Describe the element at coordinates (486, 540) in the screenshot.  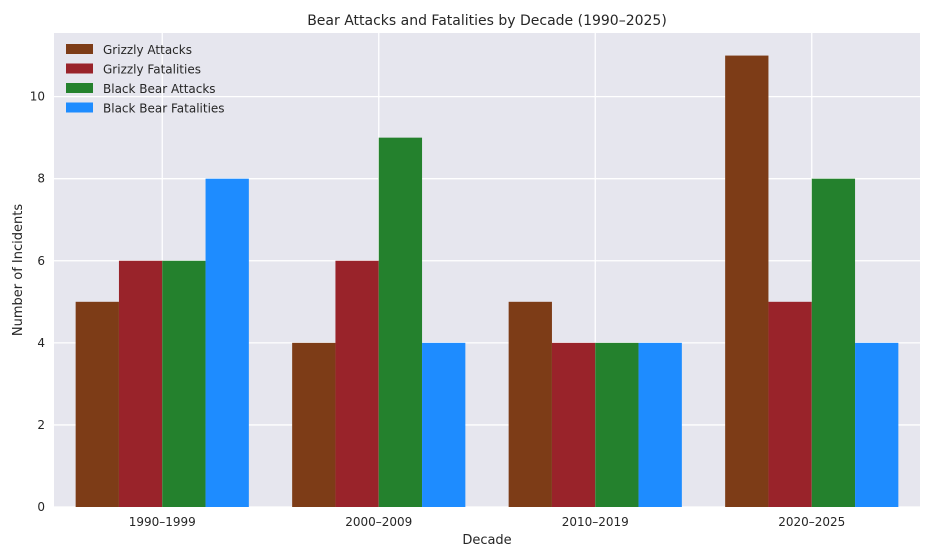
I see `x-axis-label: Decade` at that location.